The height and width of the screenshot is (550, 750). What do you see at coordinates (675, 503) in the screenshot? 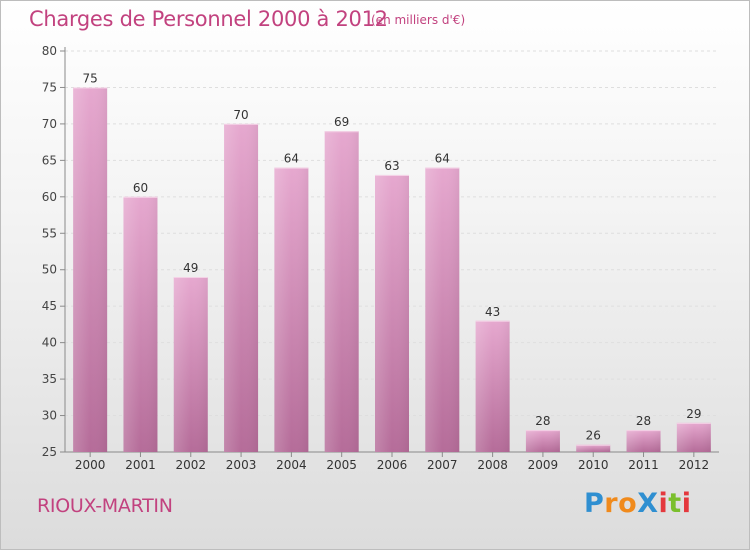
I see `logo-letter: t` at bounding box center [675, 503].